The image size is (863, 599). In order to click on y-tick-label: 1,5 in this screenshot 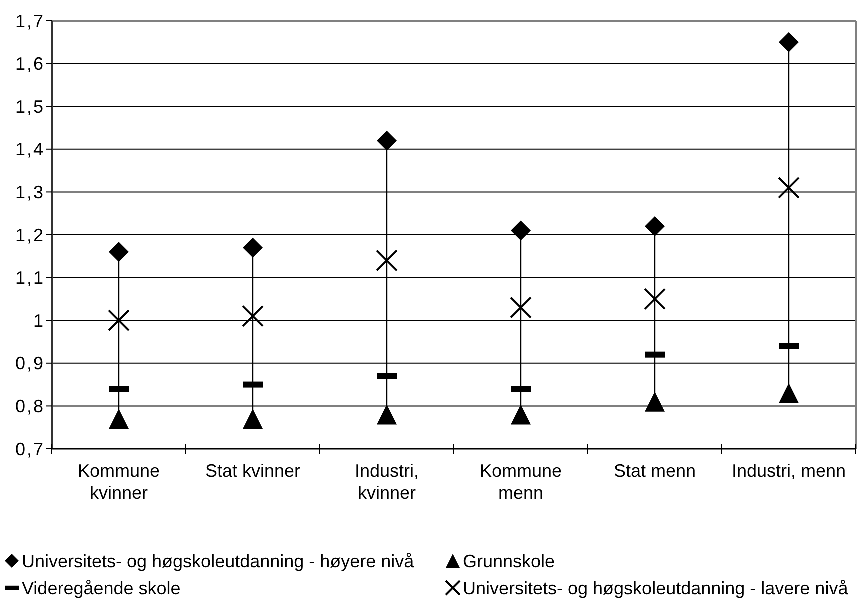, I will do `click(30, 106)`.